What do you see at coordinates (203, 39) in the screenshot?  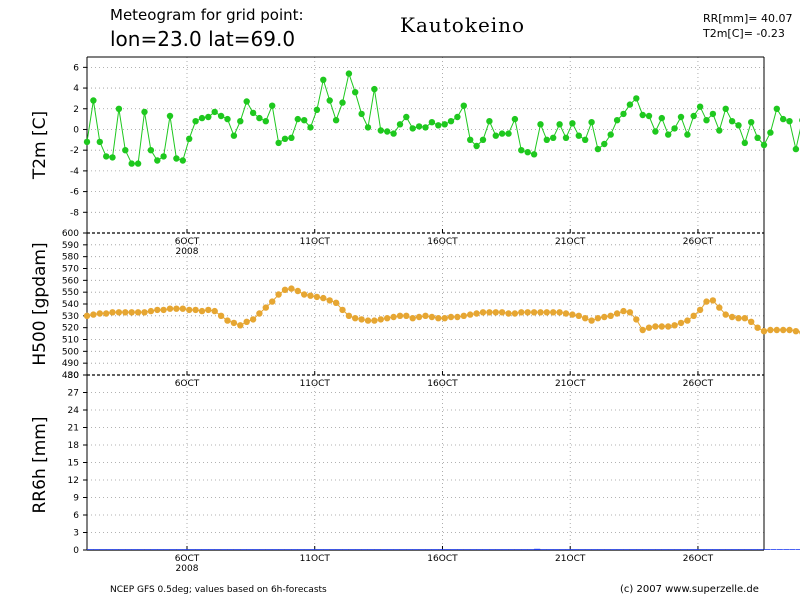 I see `title-coordinates: lon=23.0 lat=69.0` at bounding box center [203, 39].